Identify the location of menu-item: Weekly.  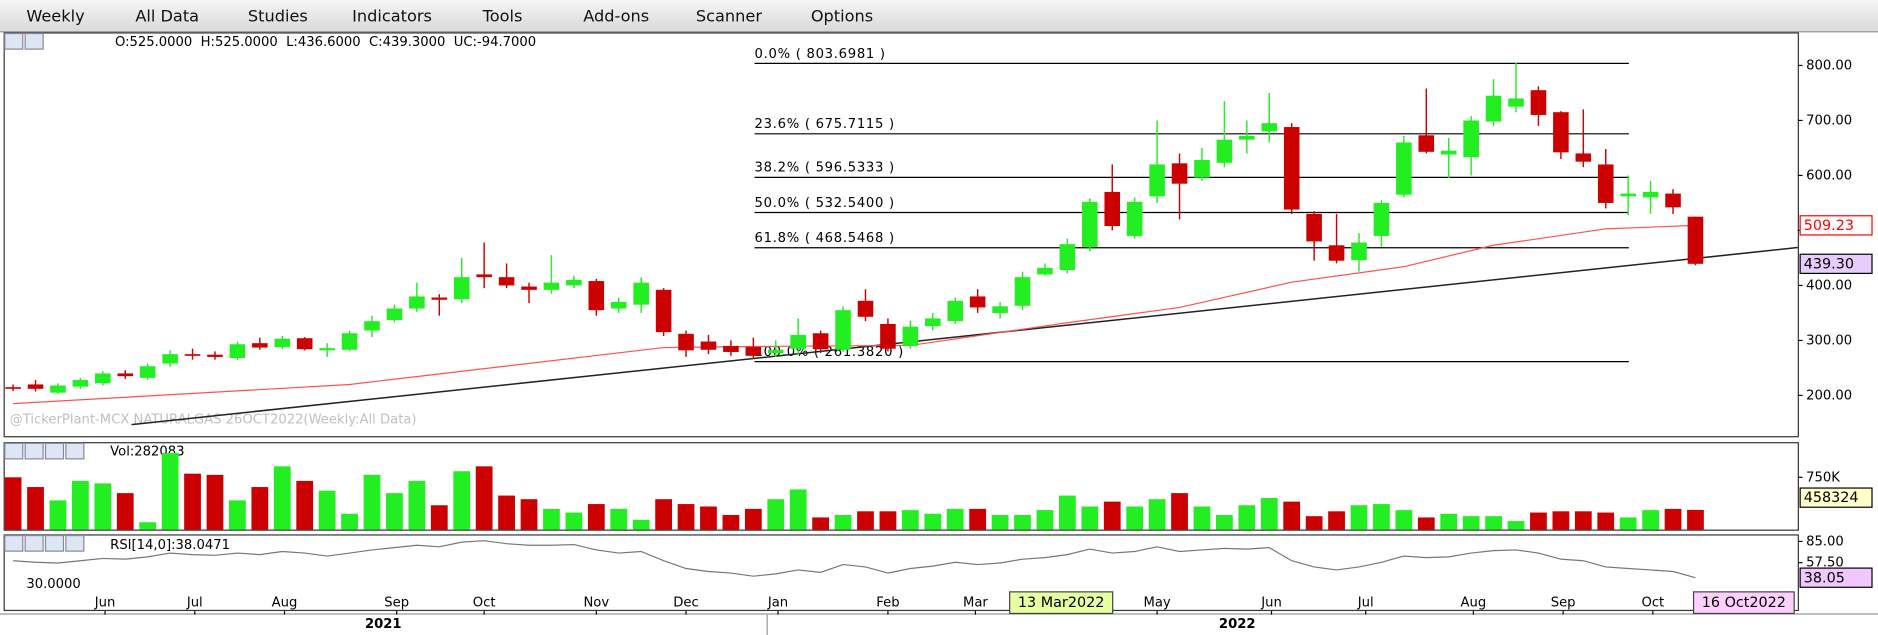
(55, 15).